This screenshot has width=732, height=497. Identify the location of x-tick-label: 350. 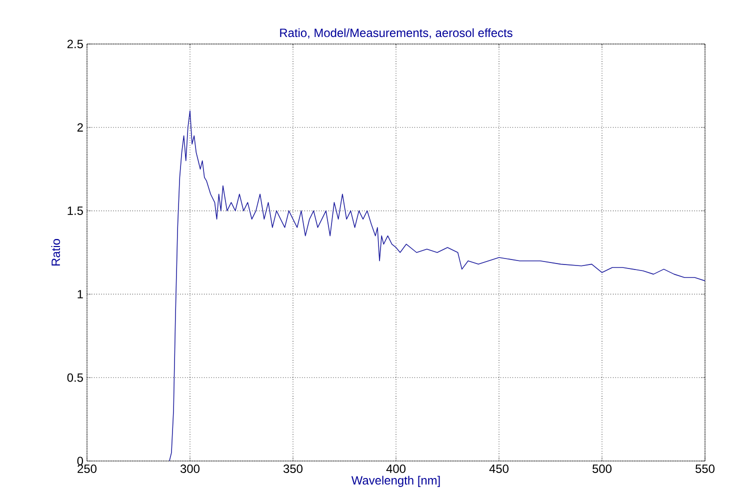
(293, 468).